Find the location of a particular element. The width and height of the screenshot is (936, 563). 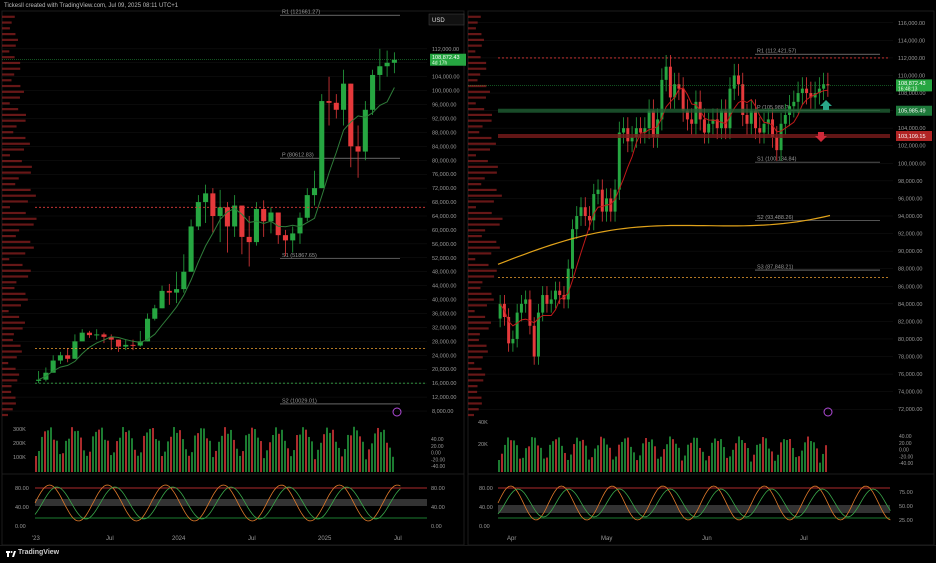

rsi-axis-right-label: 40.00 is located at coordinates (438, 508).